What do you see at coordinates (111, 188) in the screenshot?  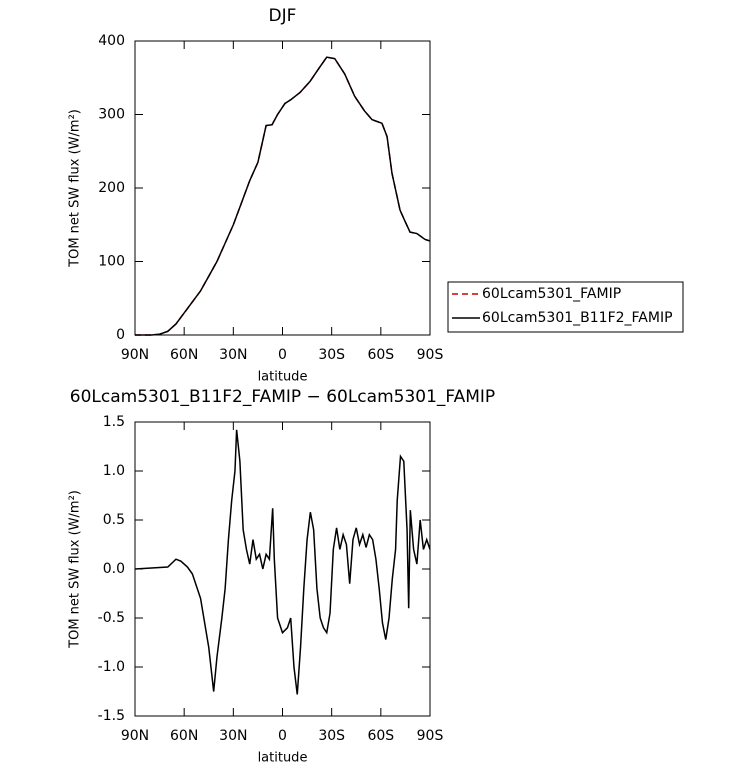 I see `y-tick-label: 200` at bounding box center [111, 188].